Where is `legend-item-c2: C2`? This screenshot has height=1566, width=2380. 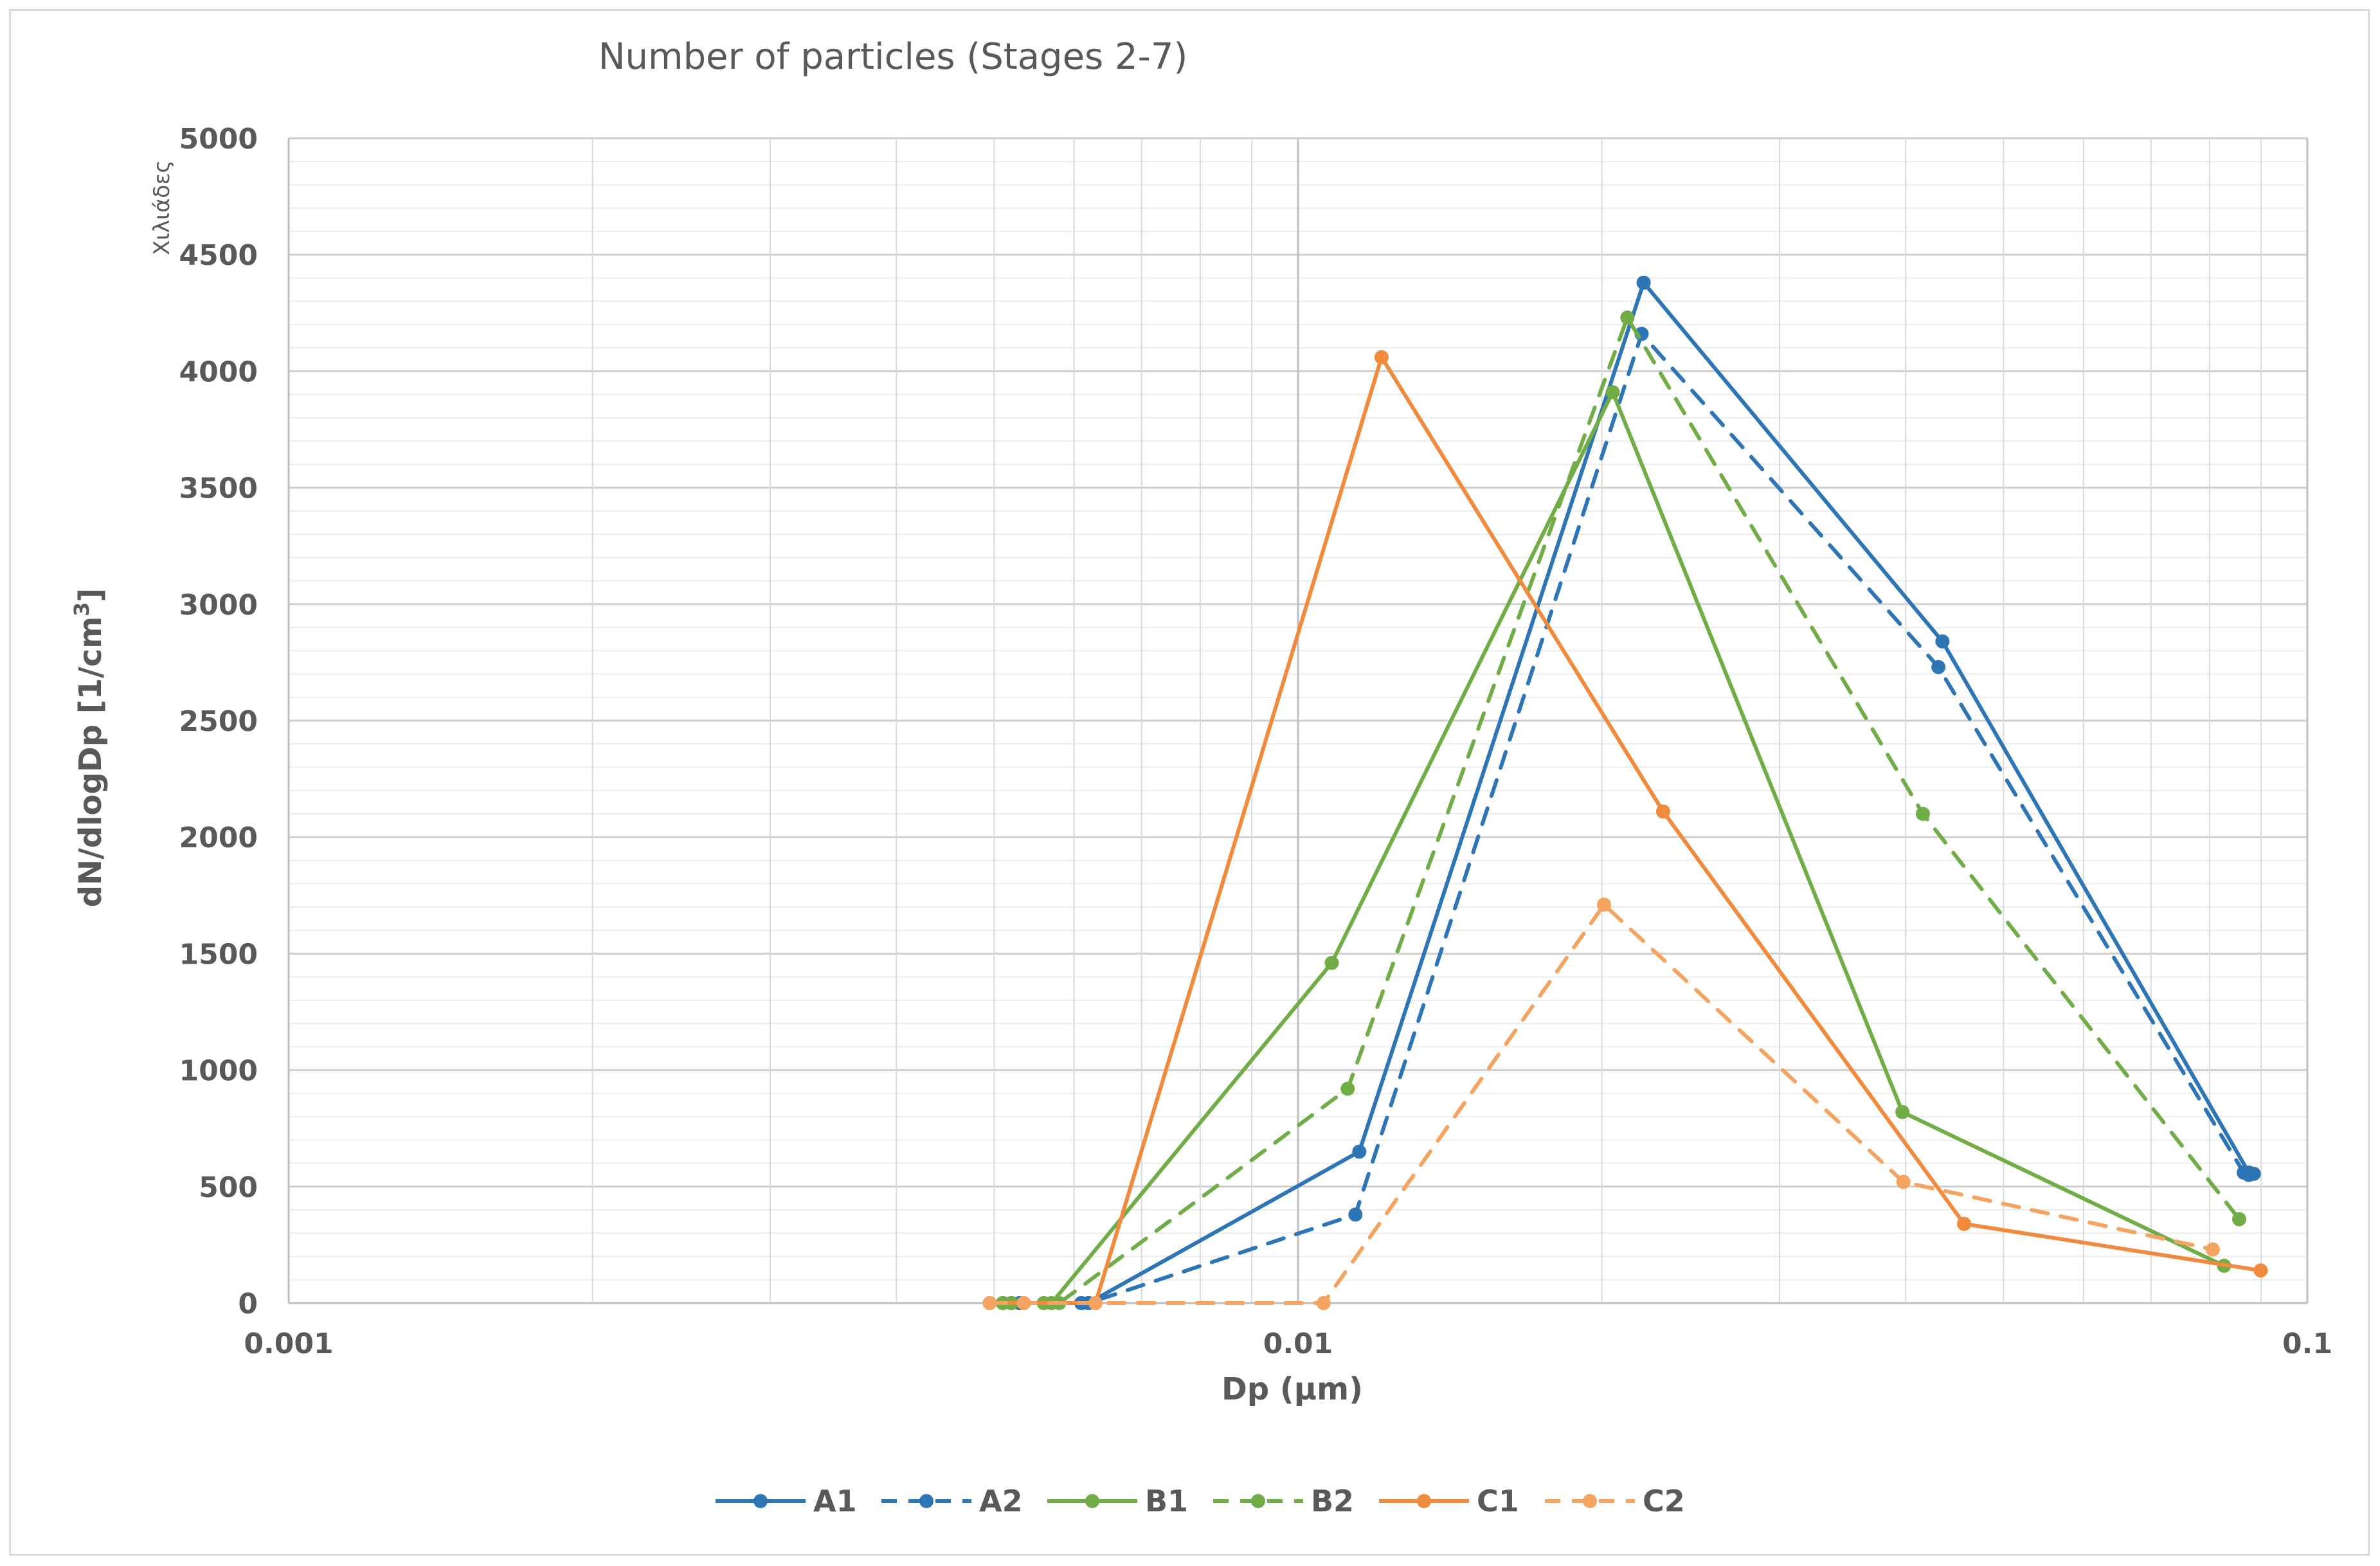
legend-item-c2: C2 is located at coordinates (1615, 1501).